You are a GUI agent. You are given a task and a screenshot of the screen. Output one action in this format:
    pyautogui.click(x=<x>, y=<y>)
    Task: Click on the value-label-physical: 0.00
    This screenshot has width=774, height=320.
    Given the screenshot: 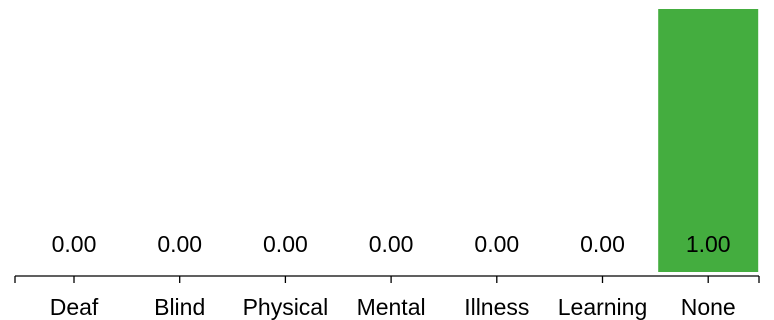 What is the action you would take?
    pyautogui.click(x=285, y=244)
    